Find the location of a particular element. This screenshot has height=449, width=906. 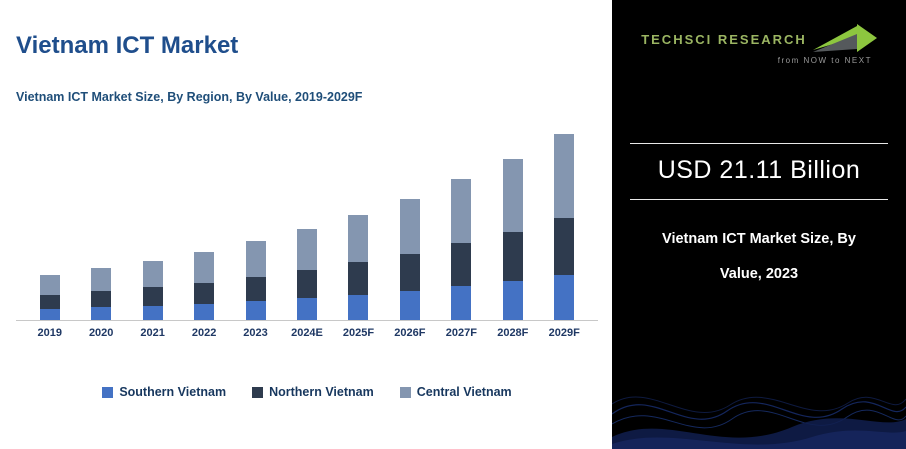

x-tick-label: 2024E is located at coordinates (307, 333).